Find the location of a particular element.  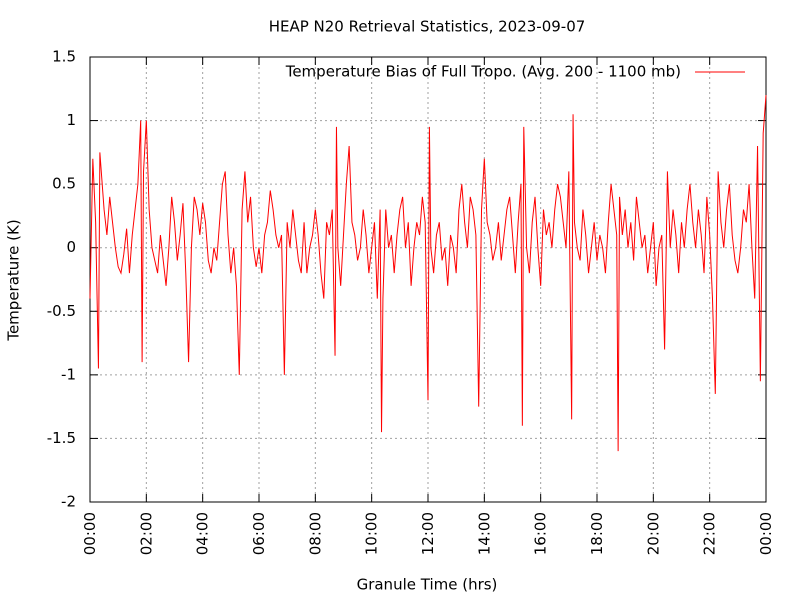

x-axis-label: Granule Time (hrs) is located at coordinates (427, 585).